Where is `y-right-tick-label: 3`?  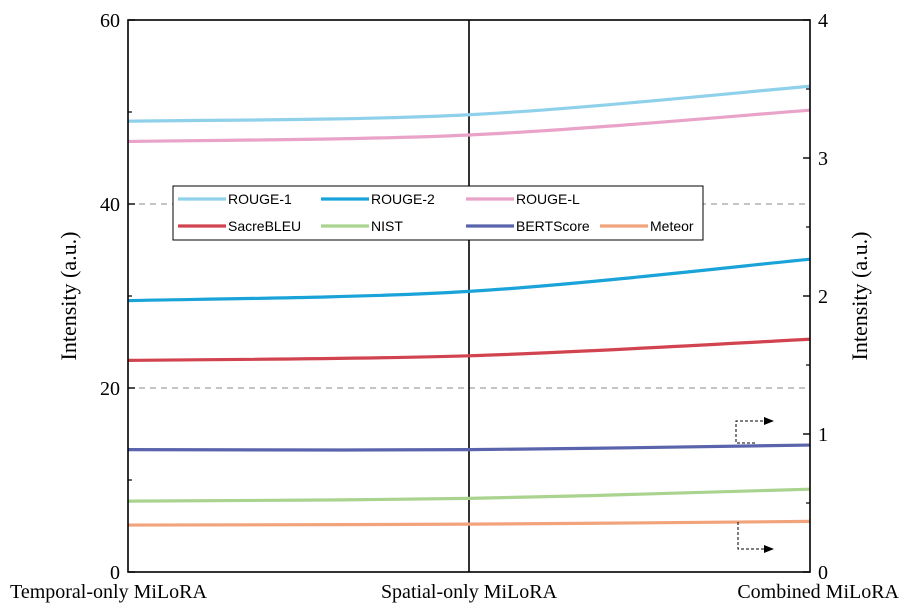 y-right-tick-label: 3 is located at coordinates (823, 159).